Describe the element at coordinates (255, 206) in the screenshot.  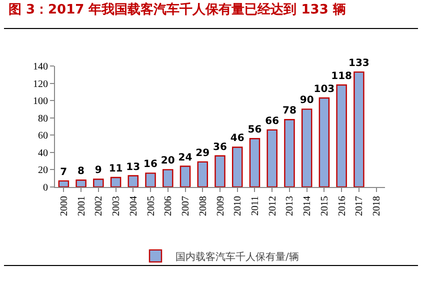
I see `x-tick-label: 2011` at that location.